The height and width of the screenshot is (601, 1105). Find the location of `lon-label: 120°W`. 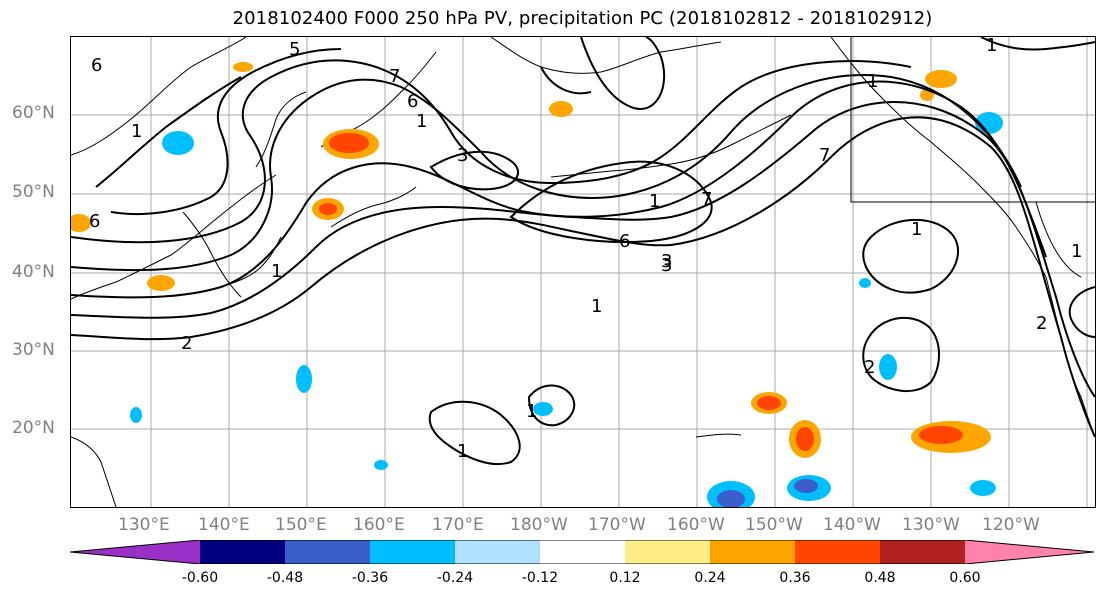

lon-label: 120°W is located at coordinates (1011, 525).